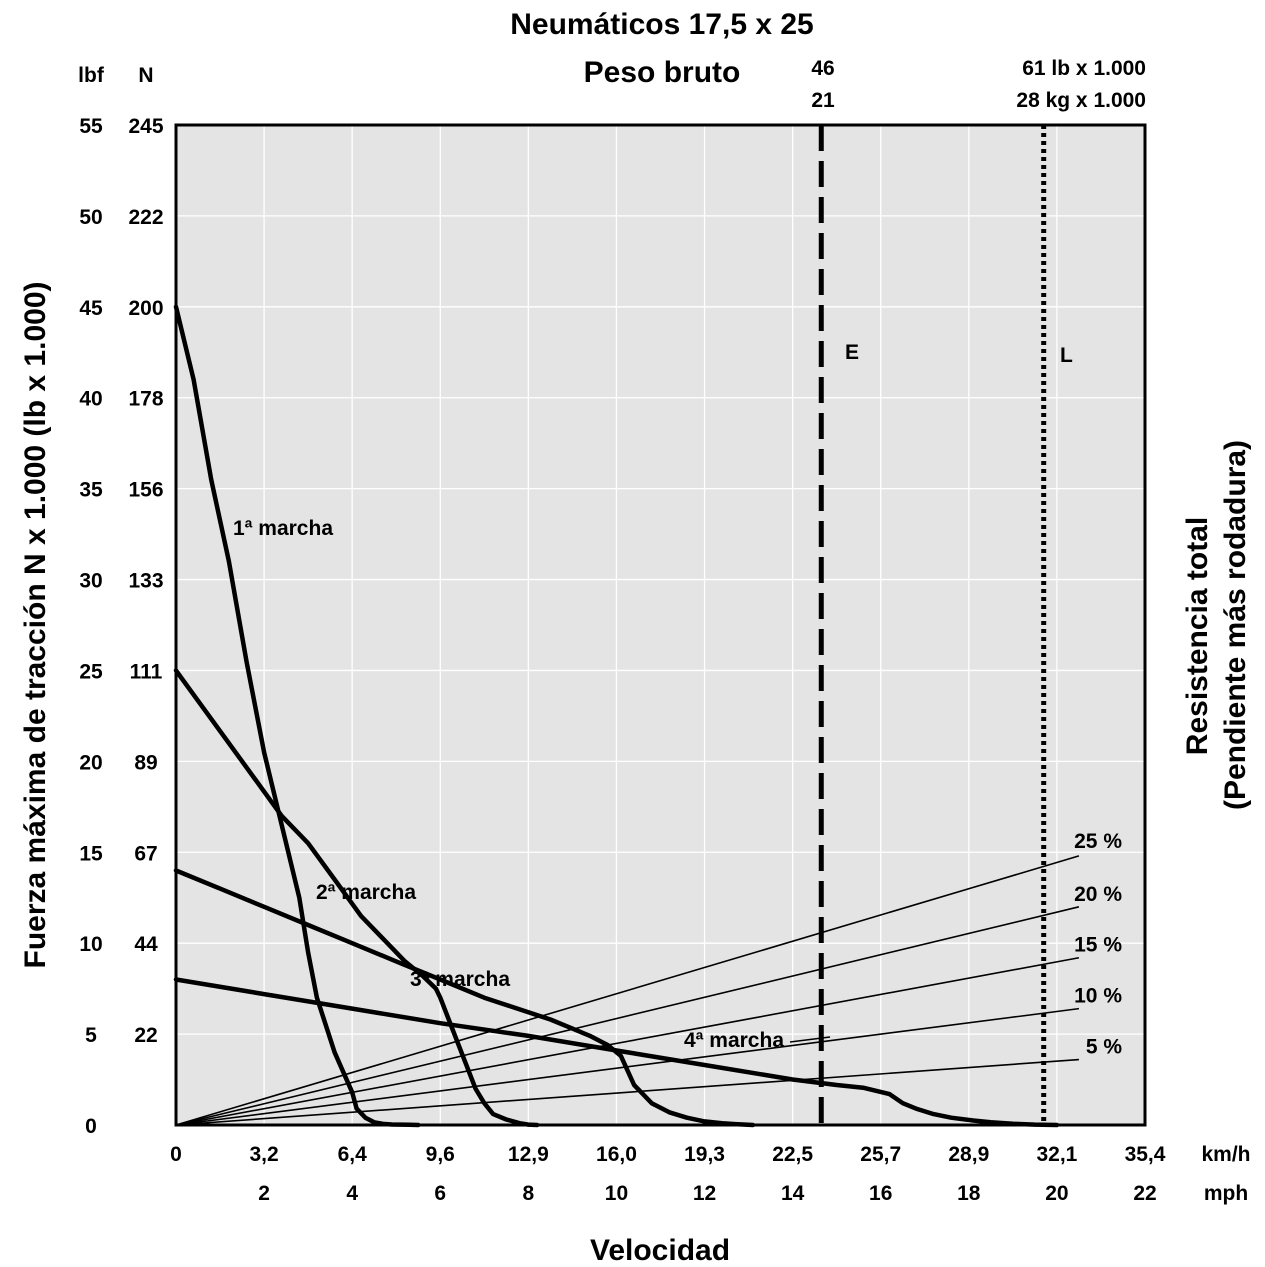 Image resolution: width=1265 pixels, height=1267 pixels. What do you see at coordinates (704, 1193) in the screenshot?
I see `x-tick-mph: 12` at bounding box center [704, 1193].